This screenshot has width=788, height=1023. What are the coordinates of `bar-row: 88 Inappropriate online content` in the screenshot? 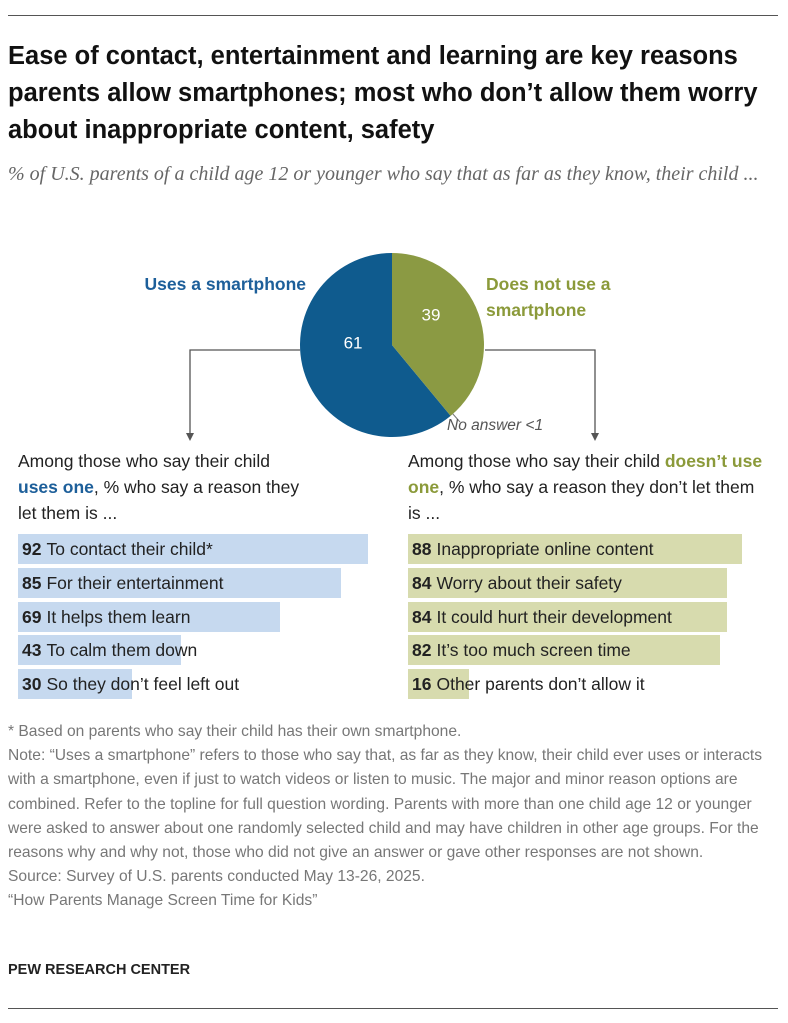 It's located at (598, 549).